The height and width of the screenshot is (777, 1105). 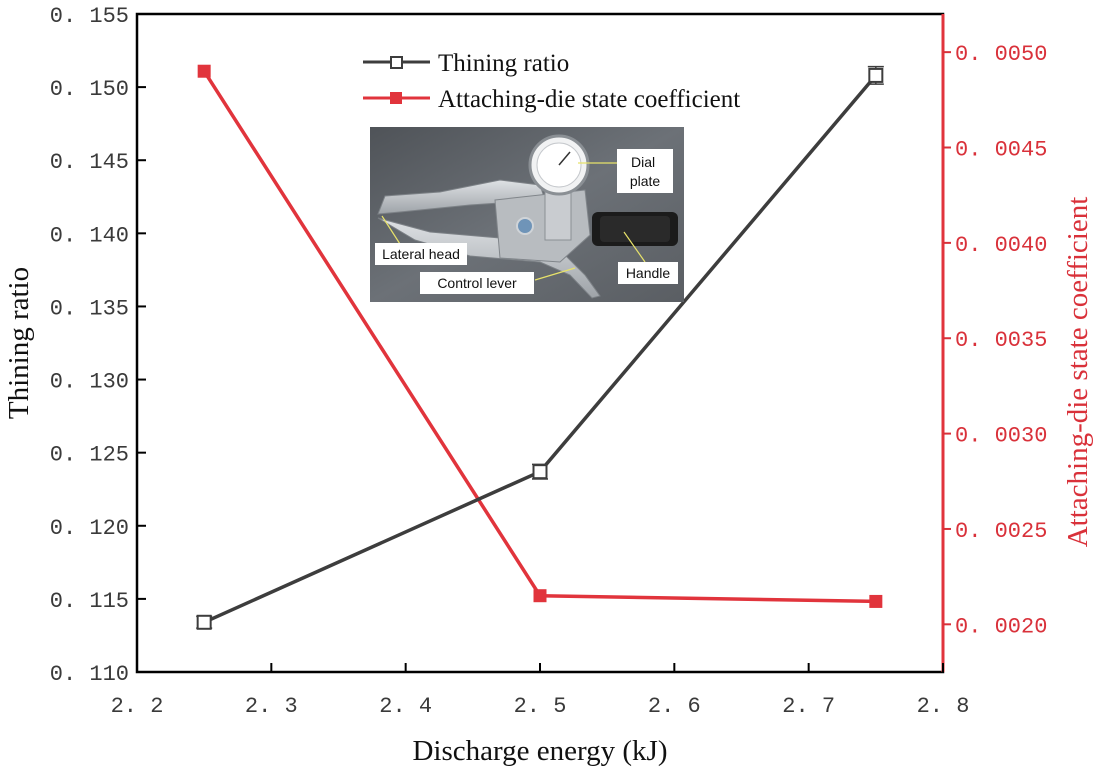 What do you see at coordinates (1001, 531) in the screenshot?
I see `y2-tick-label: 0. 0025` at bounding box center [1001, 531].